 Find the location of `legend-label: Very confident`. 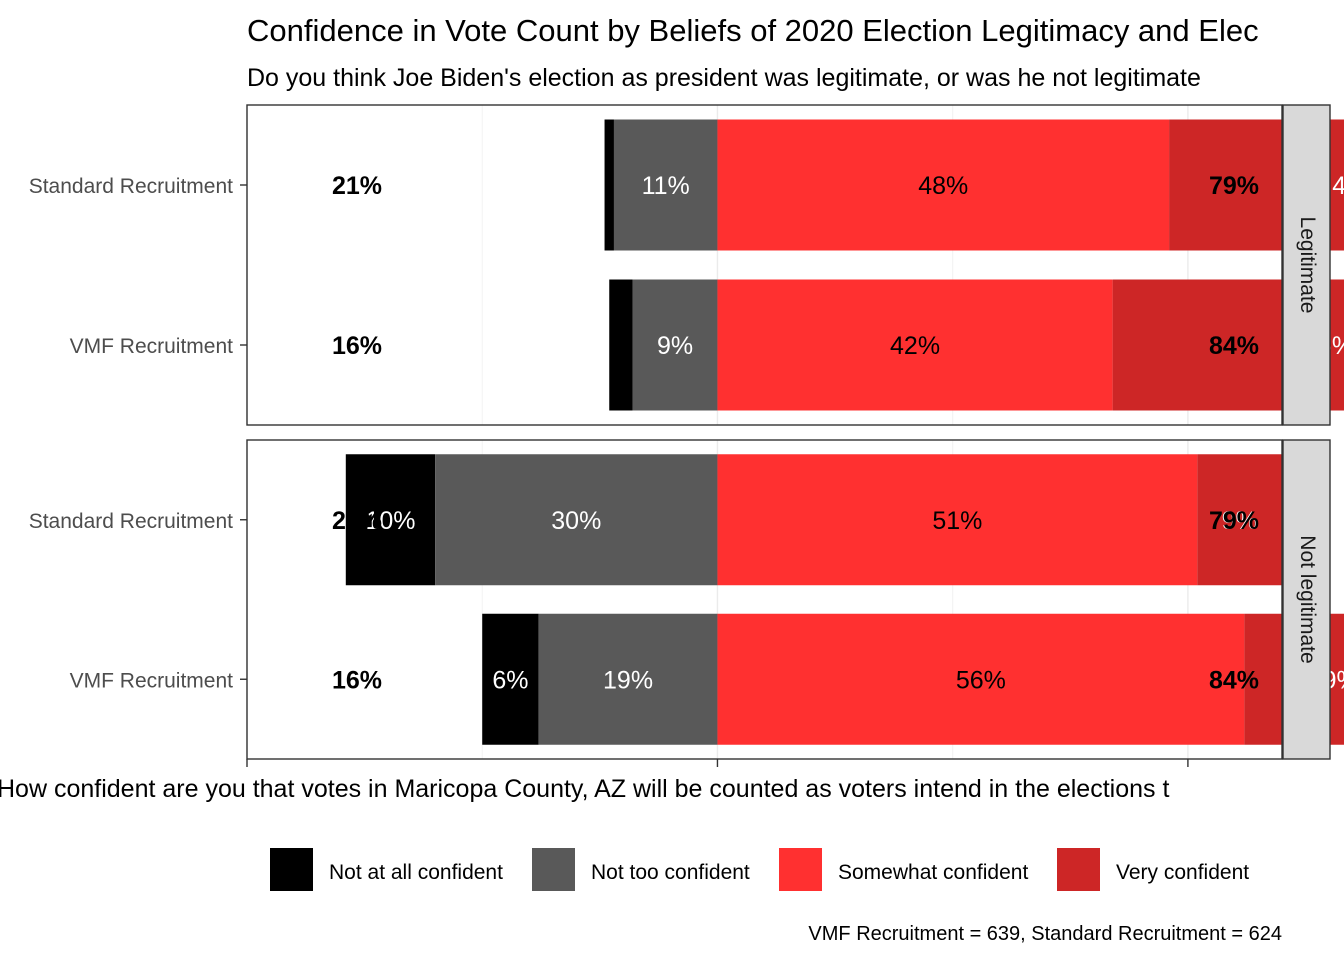

legend-label: Very confident is located at coordinates (1182, 872).